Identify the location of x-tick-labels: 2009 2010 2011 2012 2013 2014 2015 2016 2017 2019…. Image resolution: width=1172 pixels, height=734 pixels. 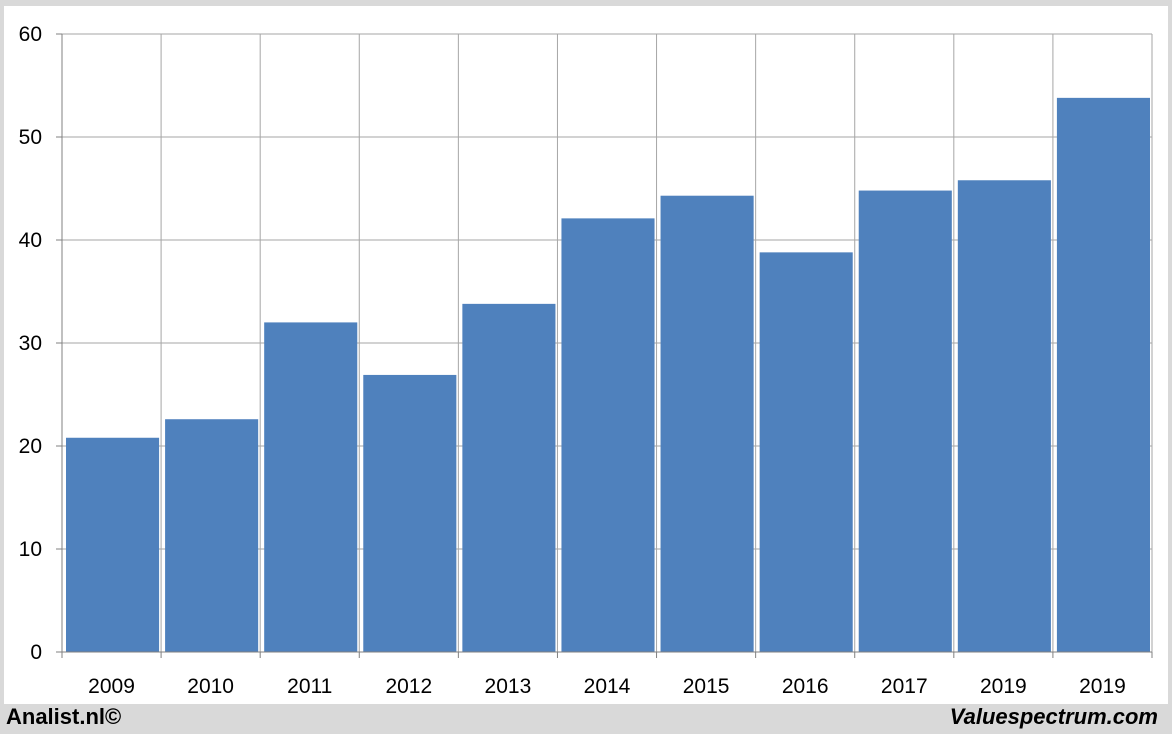
(607, 686).